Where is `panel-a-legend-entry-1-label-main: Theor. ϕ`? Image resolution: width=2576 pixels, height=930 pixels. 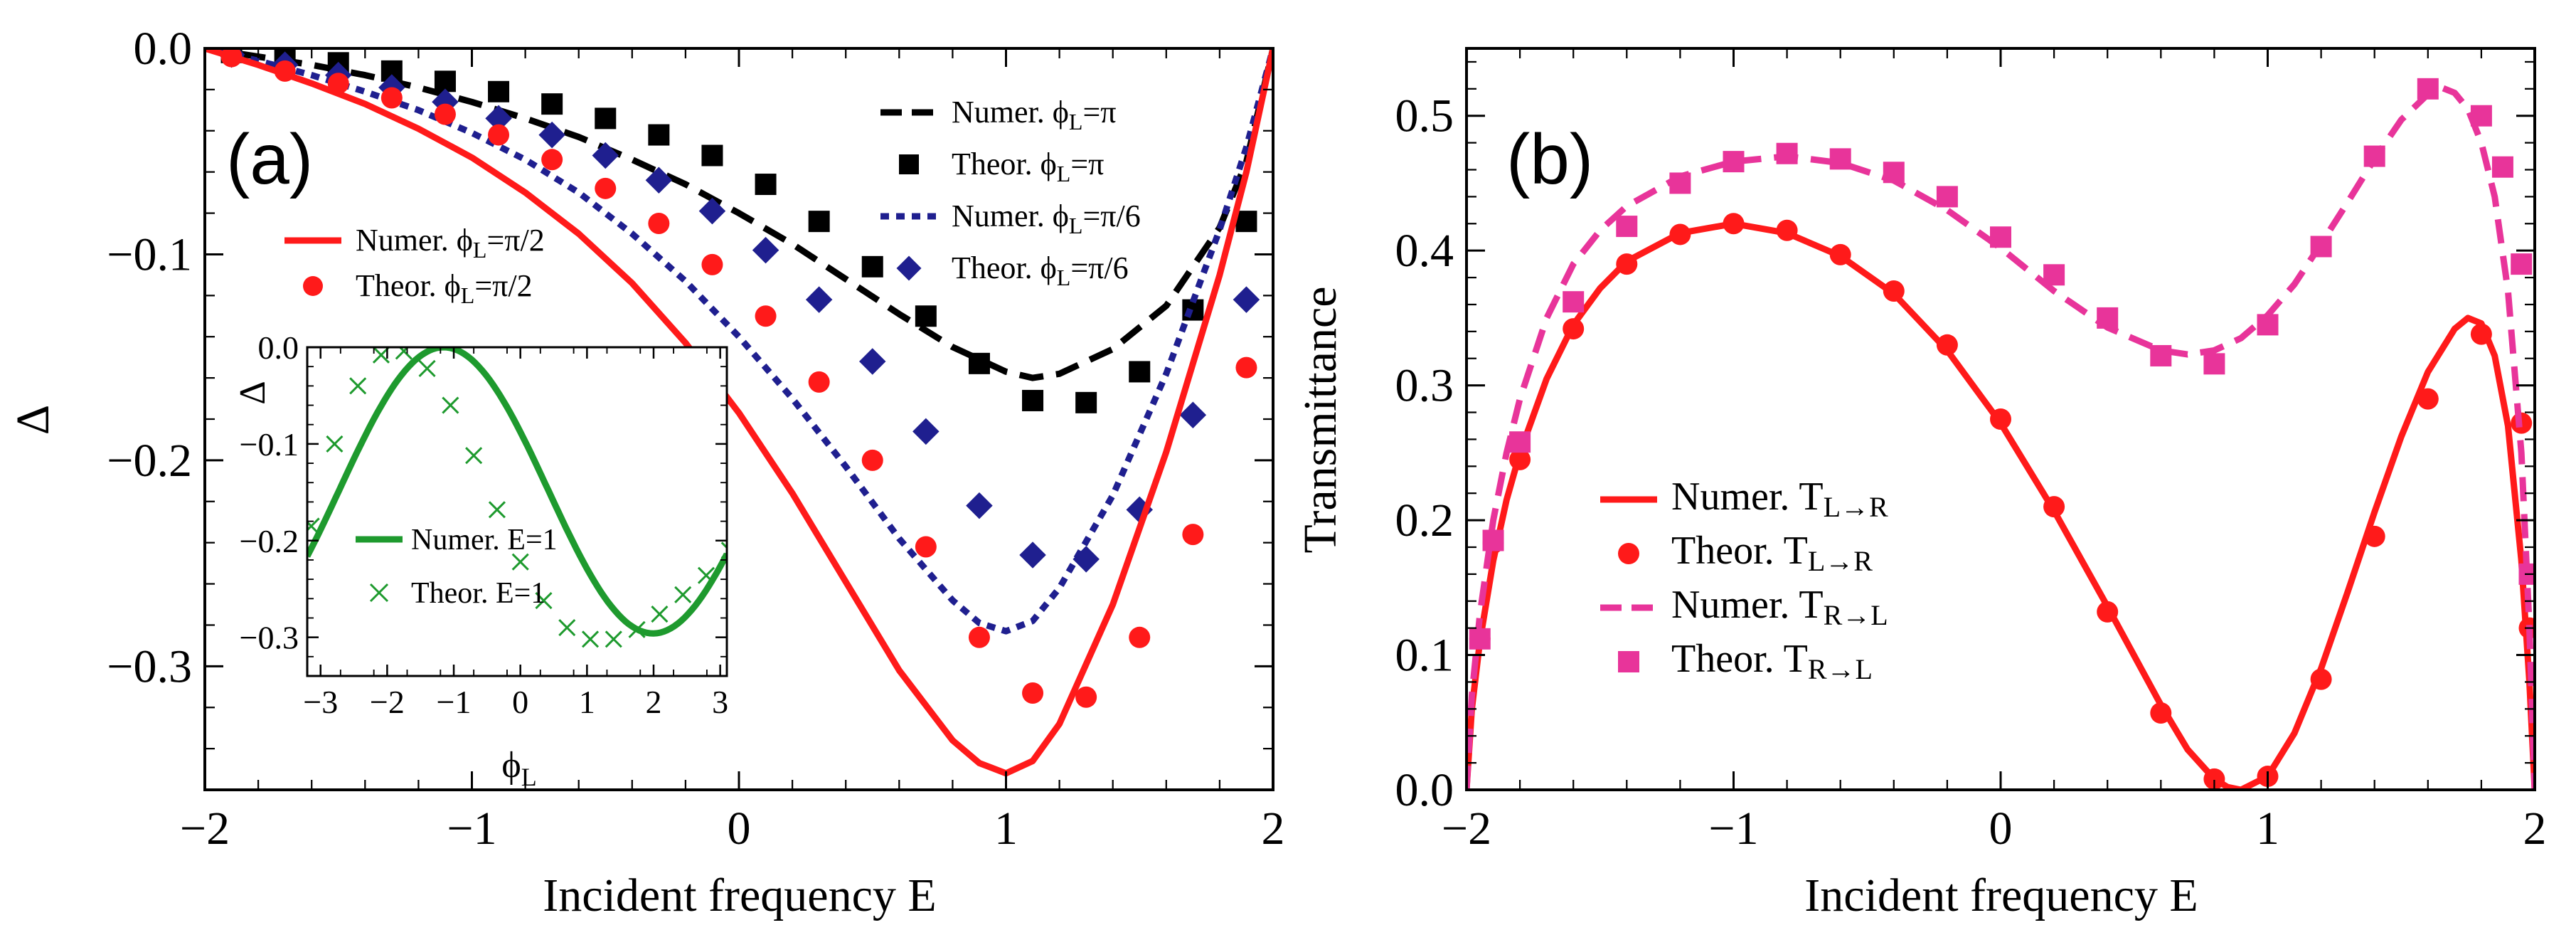
panel-a-legend-entry-1-label-main: Theor. ϕ is located at coordinates (1004, 164).